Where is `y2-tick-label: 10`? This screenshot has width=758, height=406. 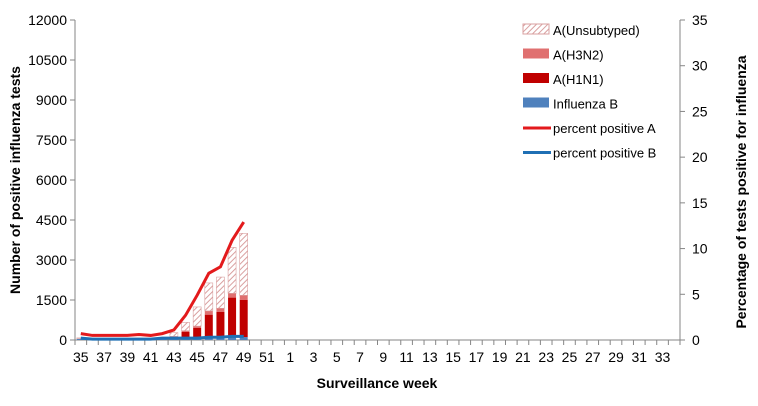 y2-tick-label: 10 is located at coordinates (700, 249).